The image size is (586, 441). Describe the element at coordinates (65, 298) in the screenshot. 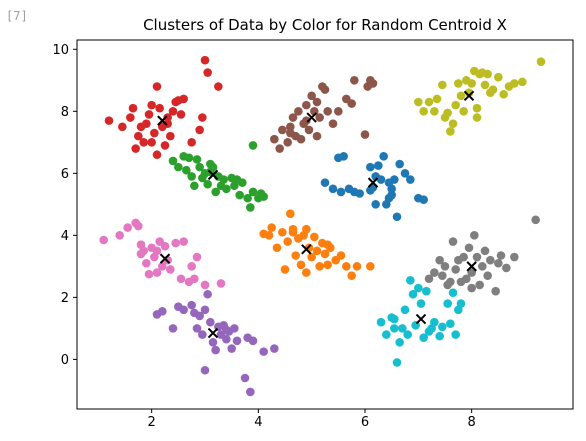

I see `y-tick-label-2: 2` at that location.